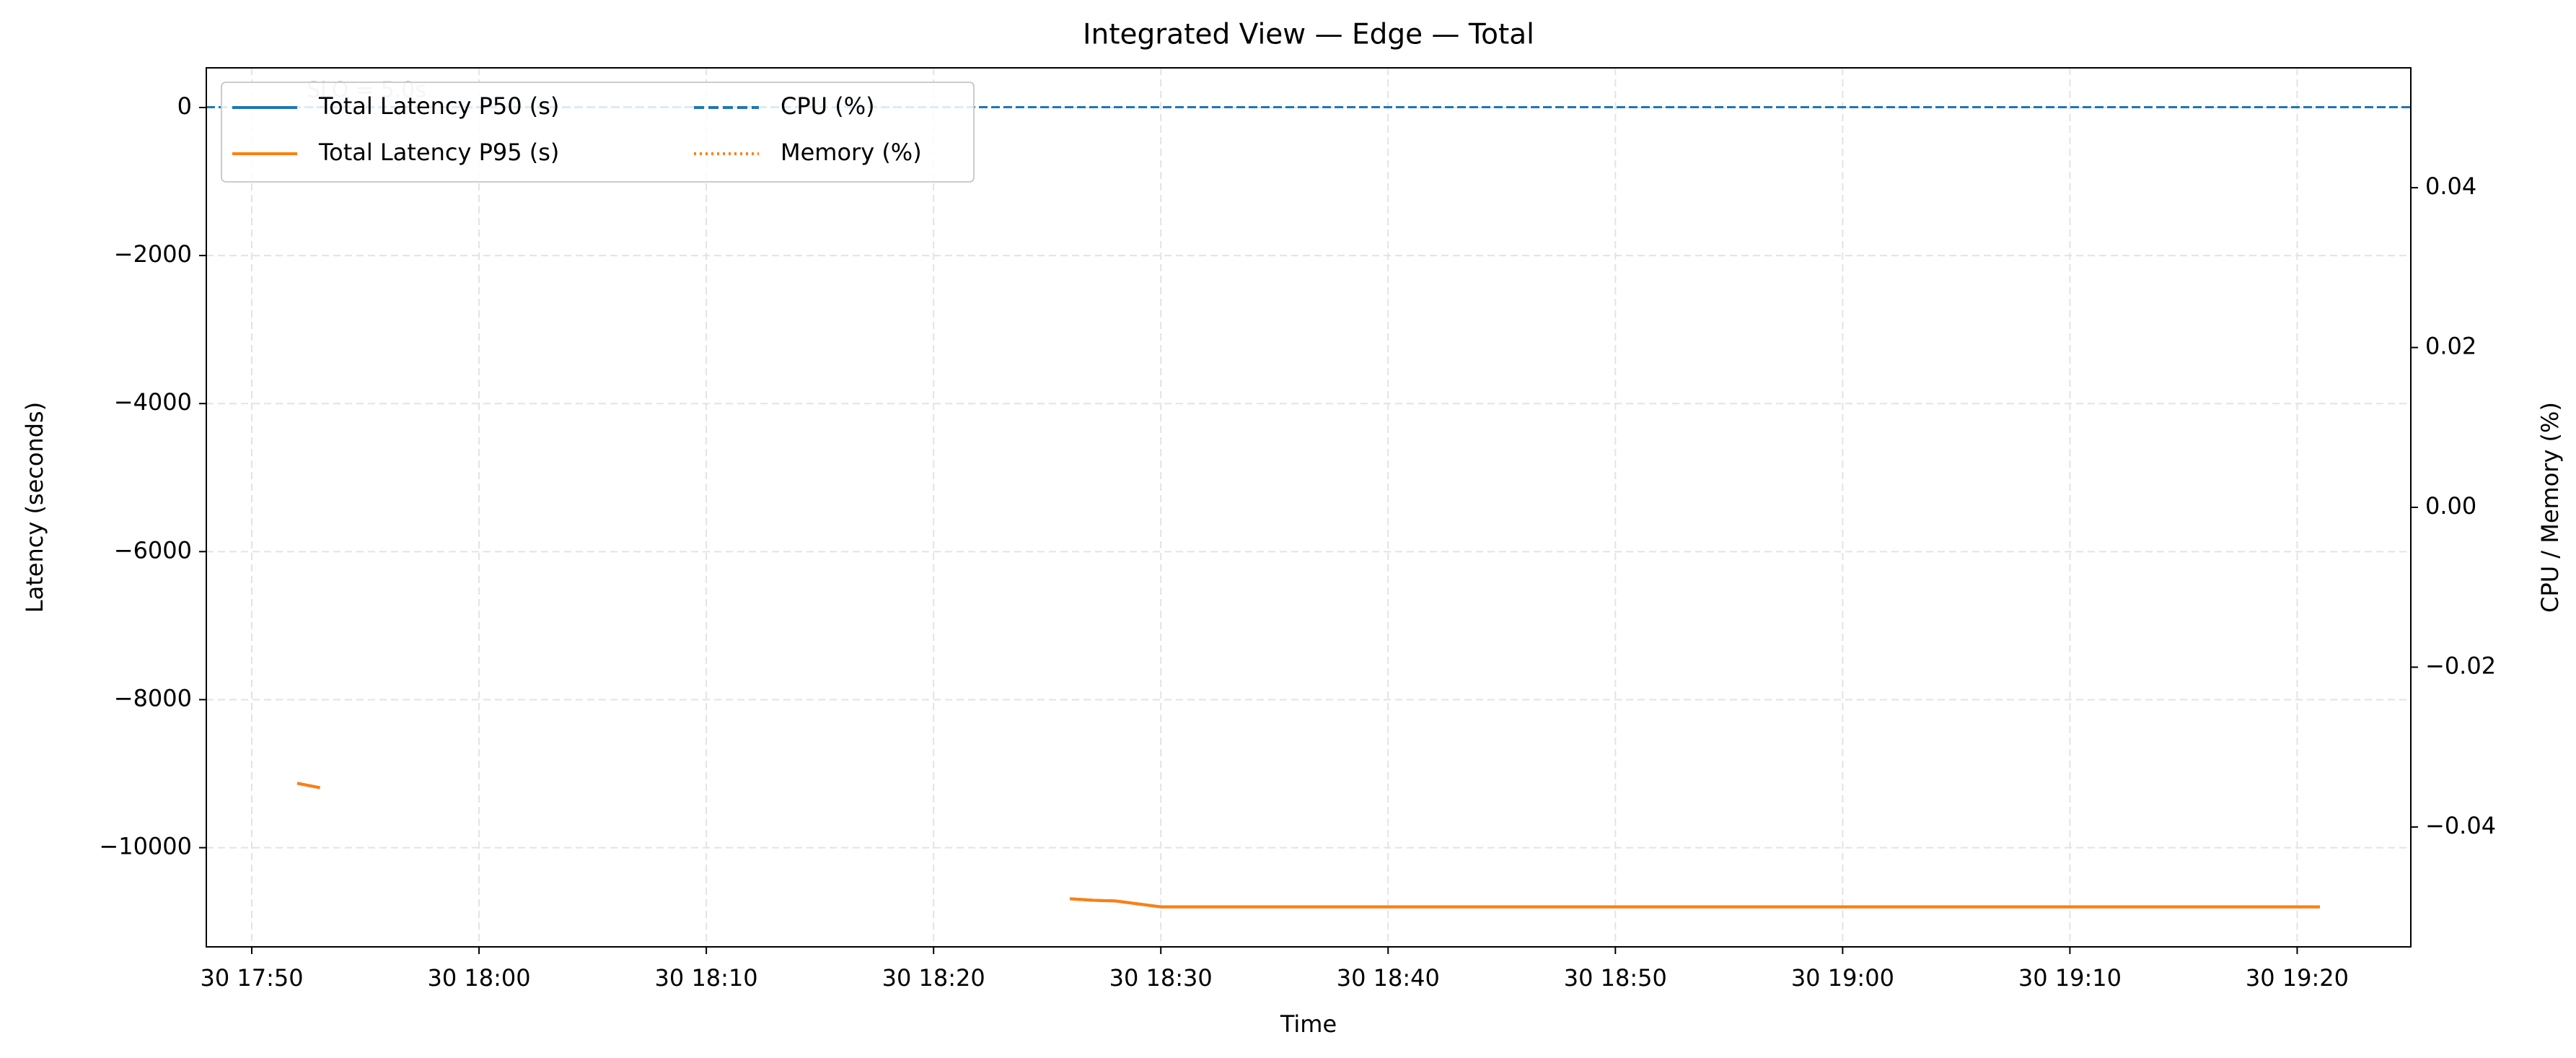 This screenshot has width=2576, height=1058. I want to click on legend-label: Memory (%), so click(851, 152).